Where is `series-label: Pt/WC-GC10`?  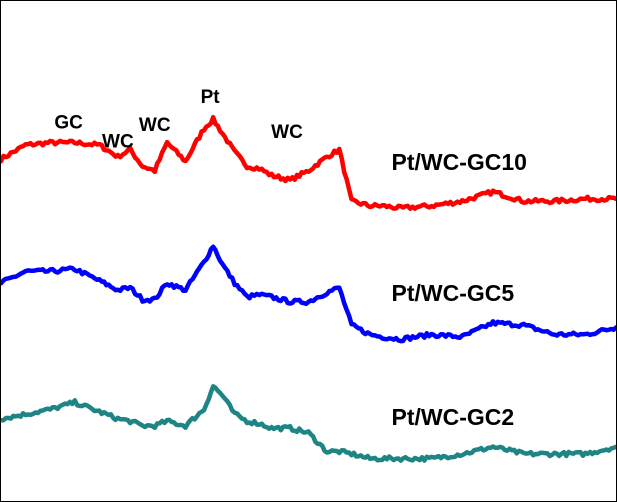
series-label: Pt/WC-GC10 is located at coordinates (459, 162).